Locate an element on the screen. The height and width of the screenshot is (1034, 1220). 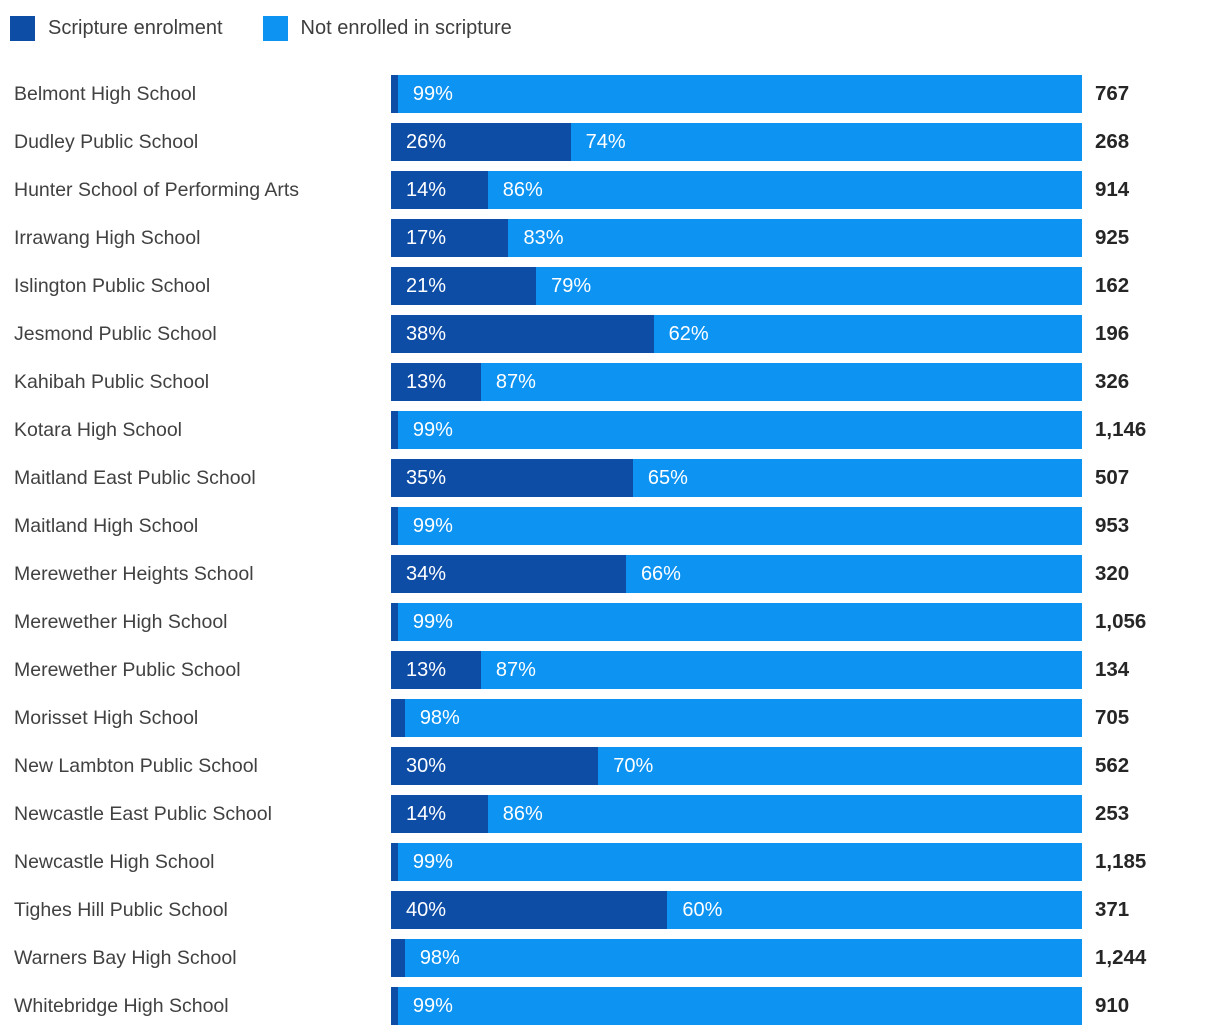
school-label: Merewether Heights School is located at coordinates (134, 573).